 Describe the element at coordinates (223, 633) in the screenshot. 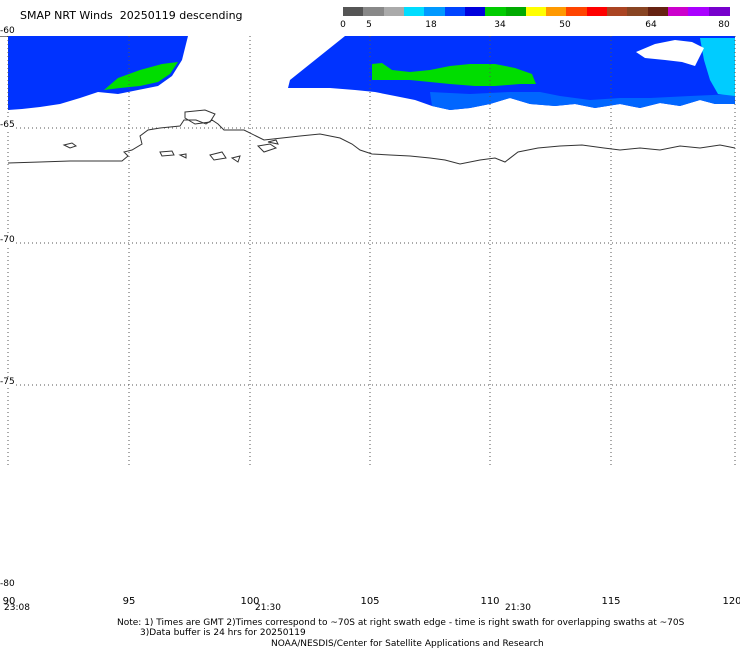

I see `note-line-2: 3)Data buffer is 24 hrs for 20250119` at that location.